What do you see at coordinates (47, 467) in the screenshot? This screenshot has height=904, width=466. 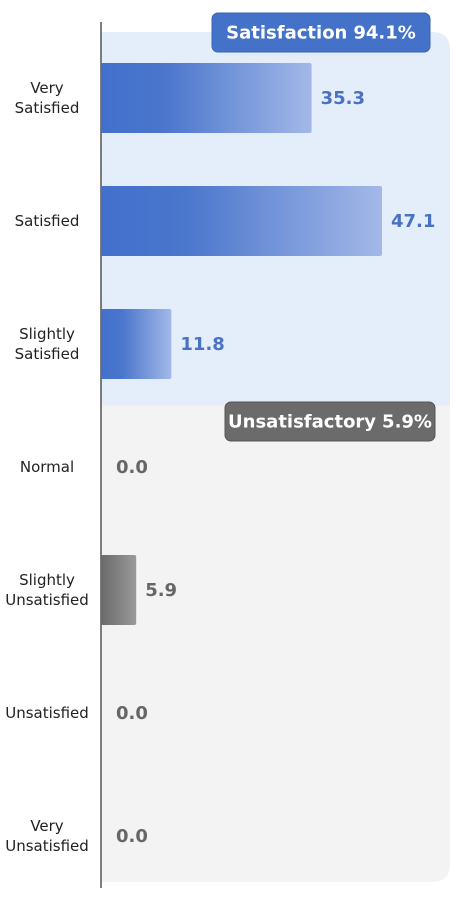 I see `category-label: Normal` at bounding box center [47, 467].